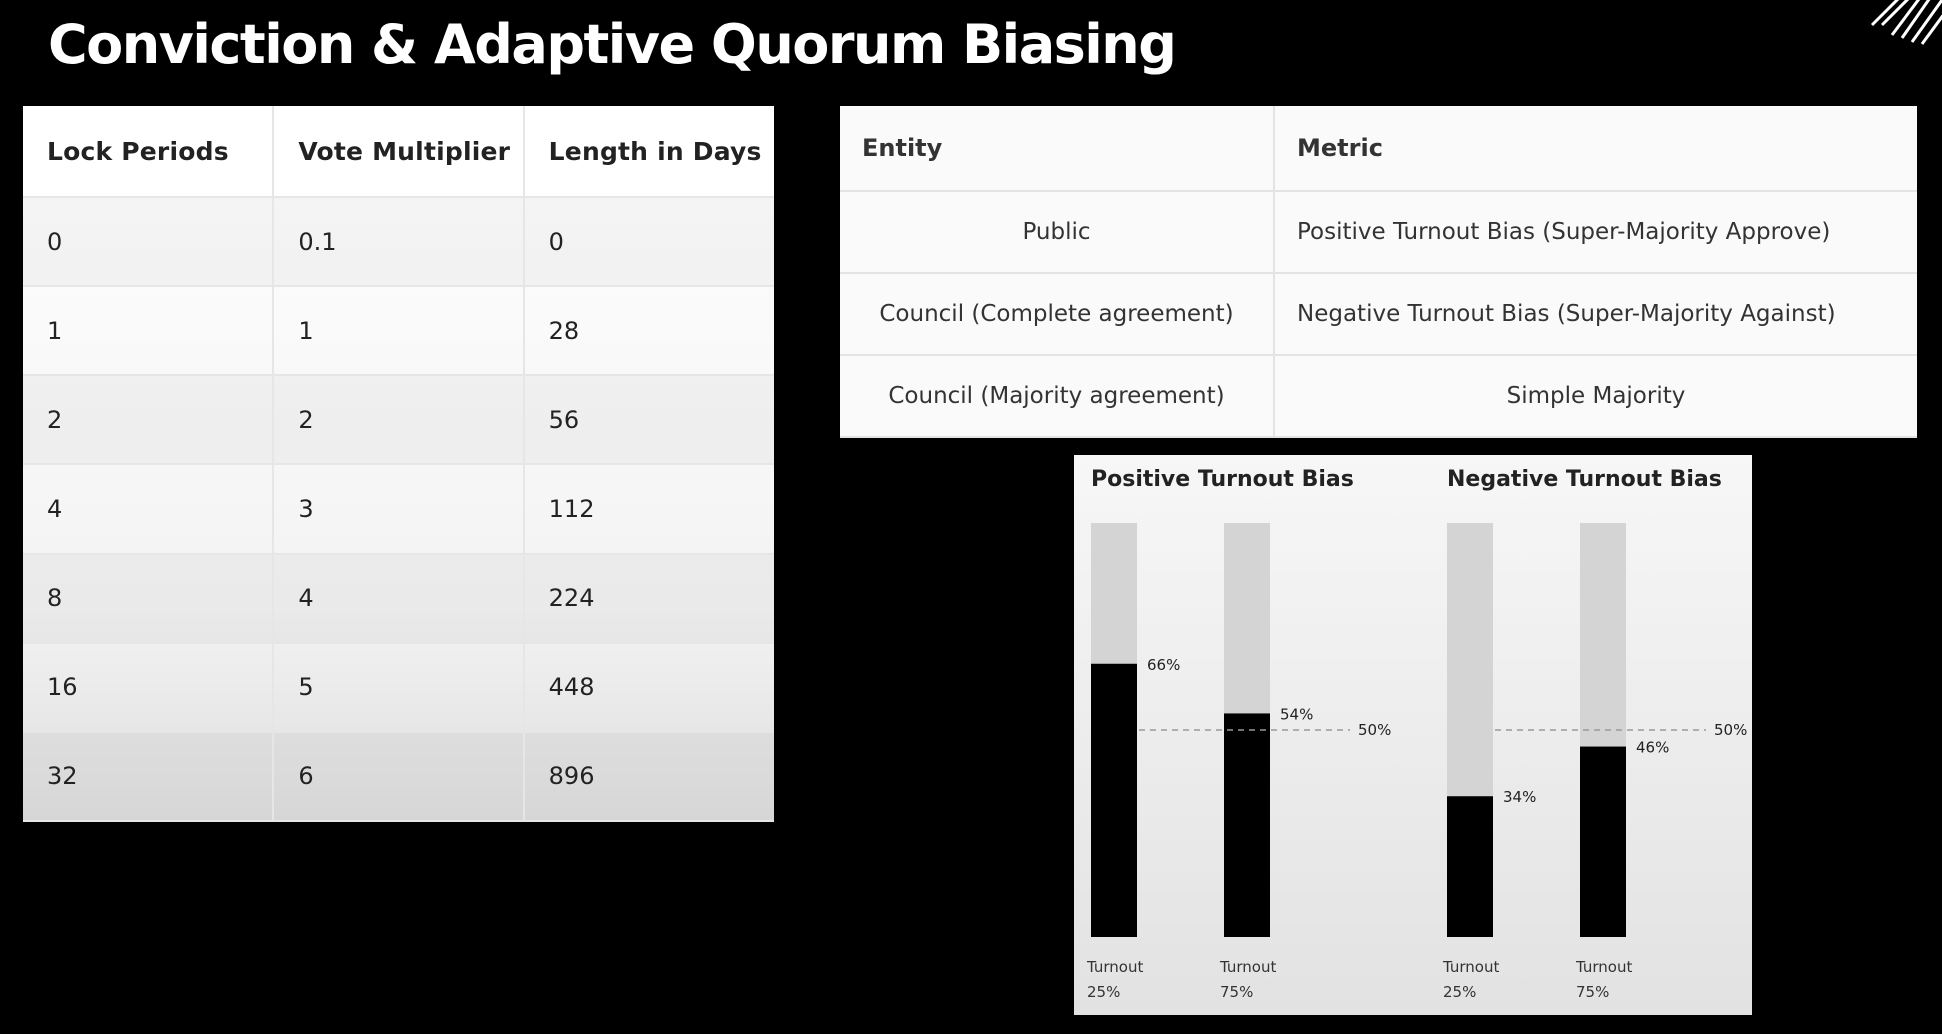 The height and width of the screenshot is (1034, 1942). I want to click on slide-title: Conviction & Adaptive Quorum Biasing, so click(612, 44).